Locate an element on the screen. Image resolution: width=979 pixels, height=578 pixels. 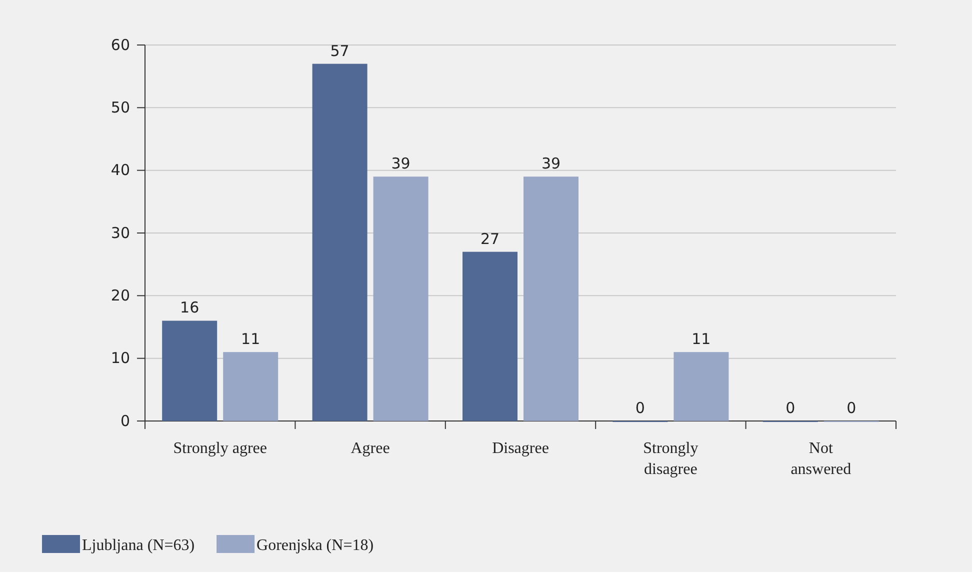
legend-label: Ljubljana (N=63) is located at coordinates (138, 545).